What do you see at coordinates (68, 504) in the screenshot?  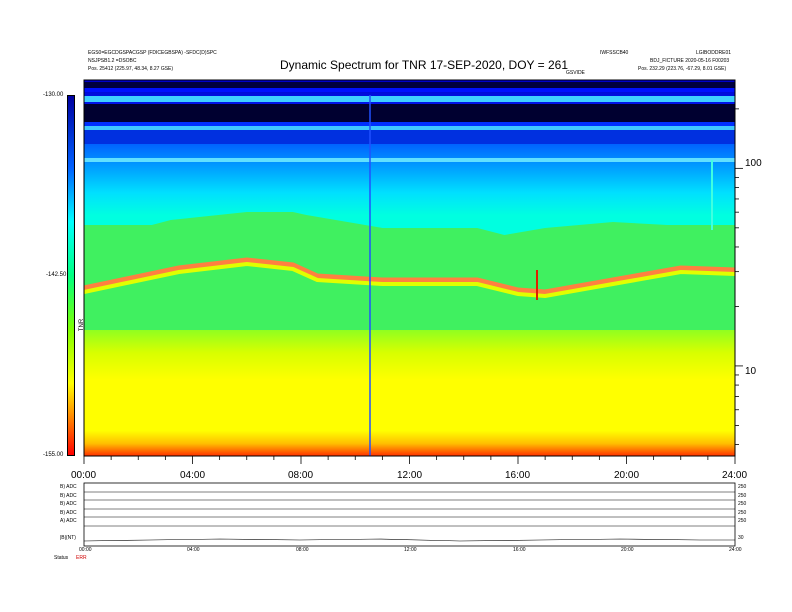 I see `lower-row-label-3: B) ADC` at bounding box center [68, 504].